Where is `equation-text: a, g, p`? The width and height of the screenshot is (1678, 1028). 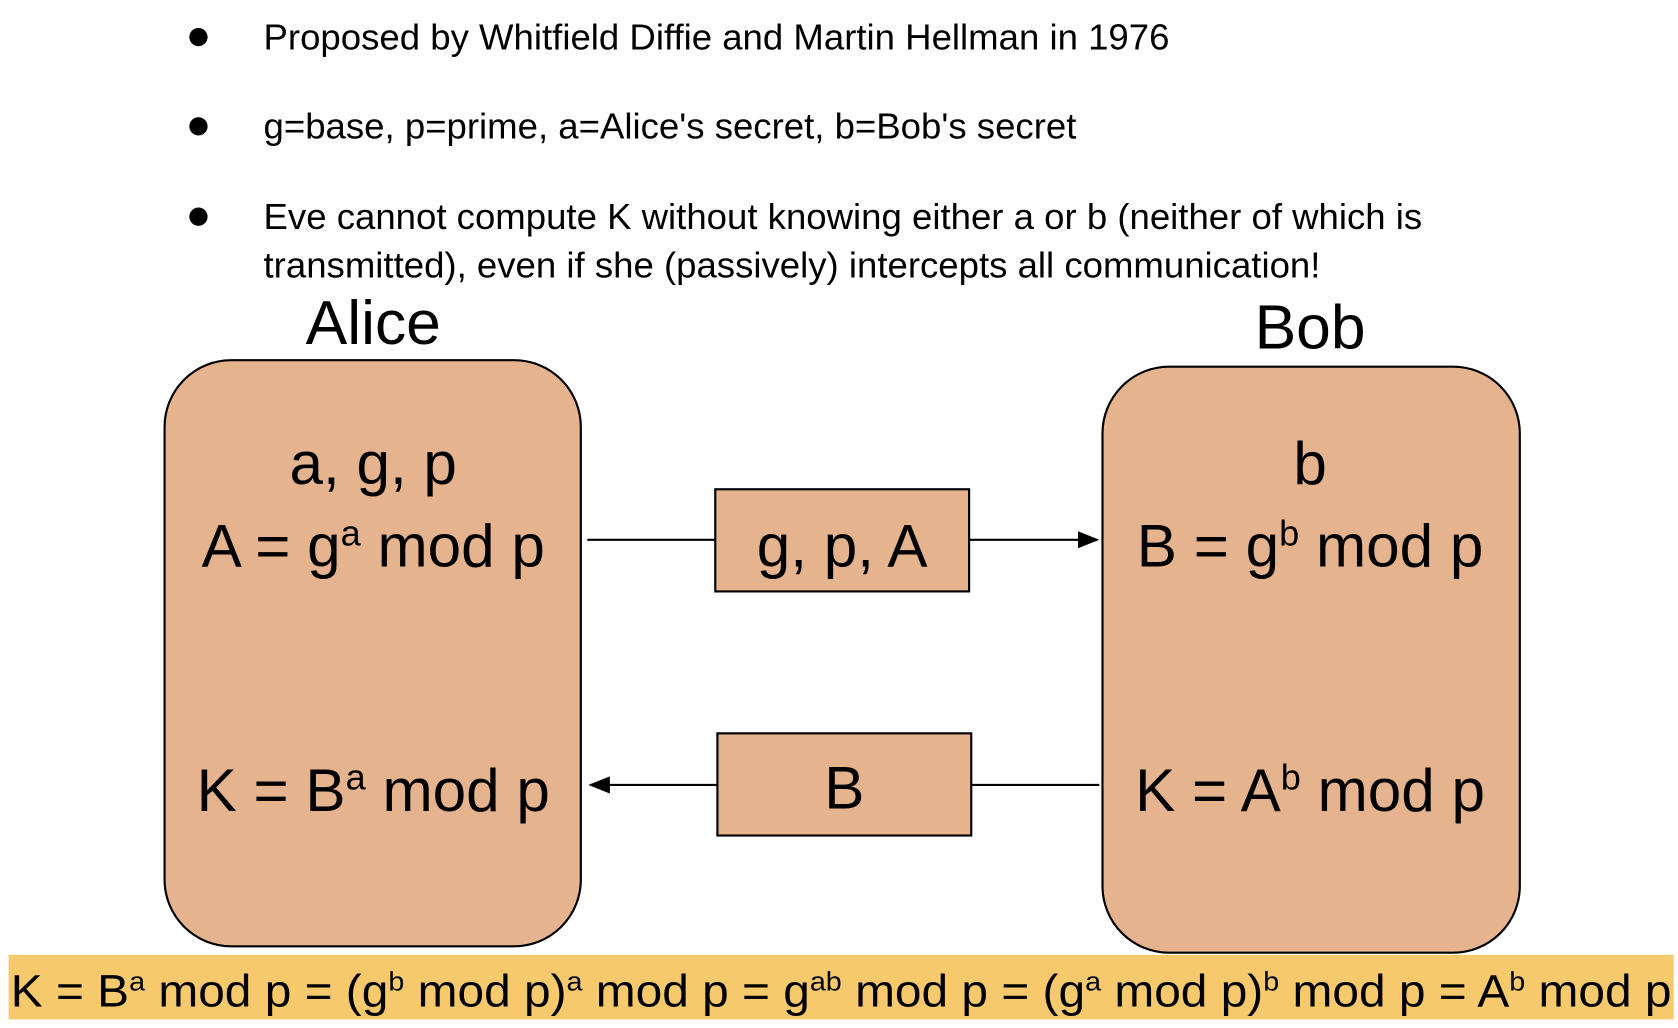 equation-text: a, g, p is located at coordinates (373, 463).